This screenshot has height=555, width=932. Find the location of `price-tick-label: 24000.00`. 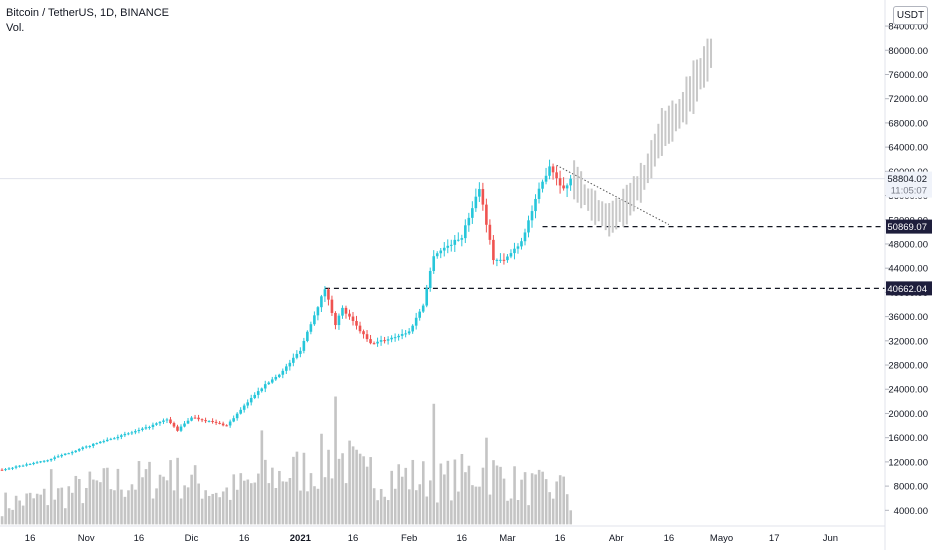

price-tick-label: 24000.00 is located at coordinates (908, 390).